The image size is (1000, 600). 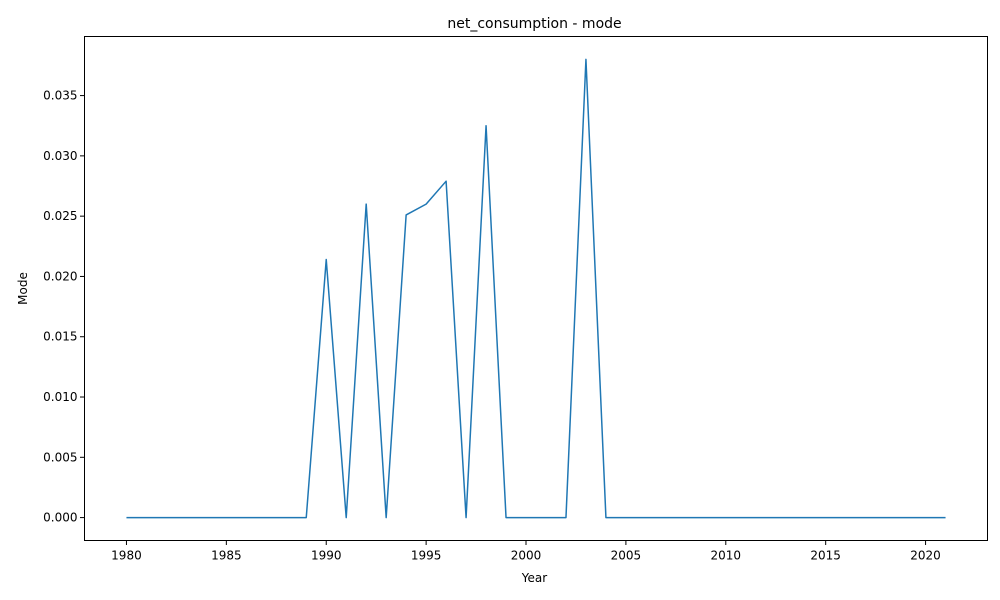 What do you see at coordinates (925, 556) in the screenshot?
I see `x-tick-label: 2020` at bounding box center [925, 556].